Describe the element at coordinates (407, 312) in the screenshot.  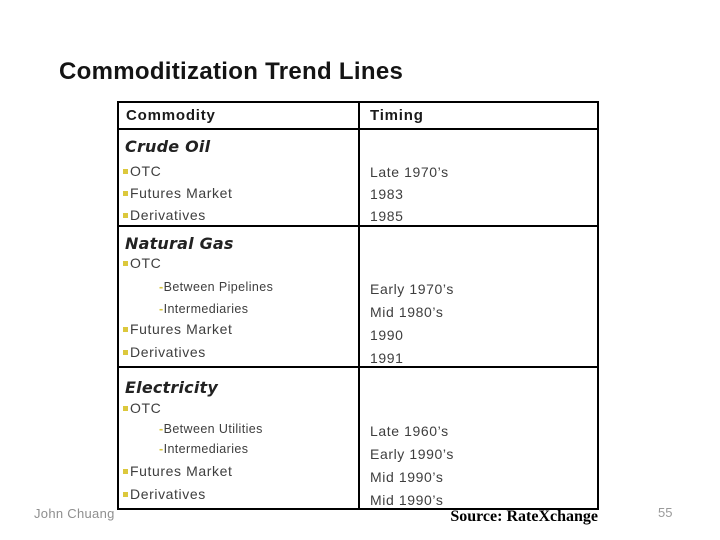
I see `timing-value: Mid 1980’s` at that location.